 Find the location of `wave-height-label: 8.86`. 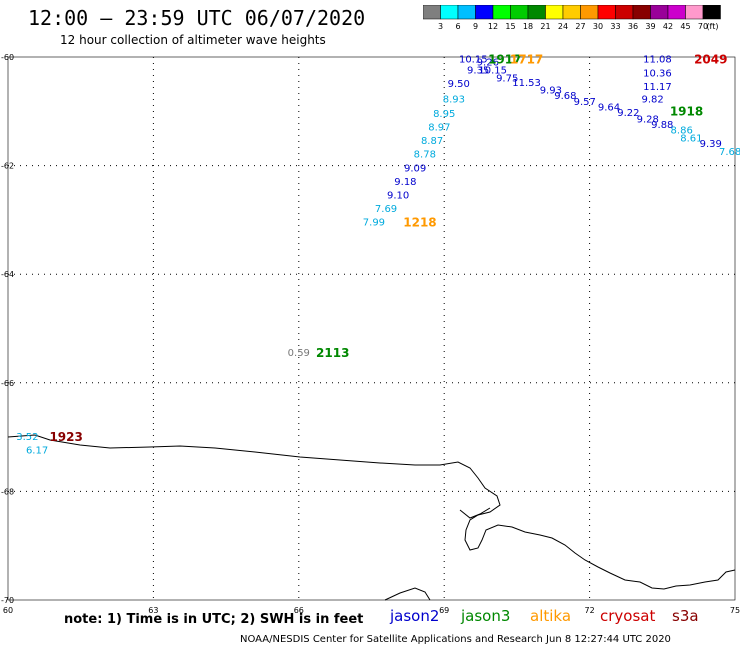

wave-height-label: 8.86 is located at coordinates (682, 130).